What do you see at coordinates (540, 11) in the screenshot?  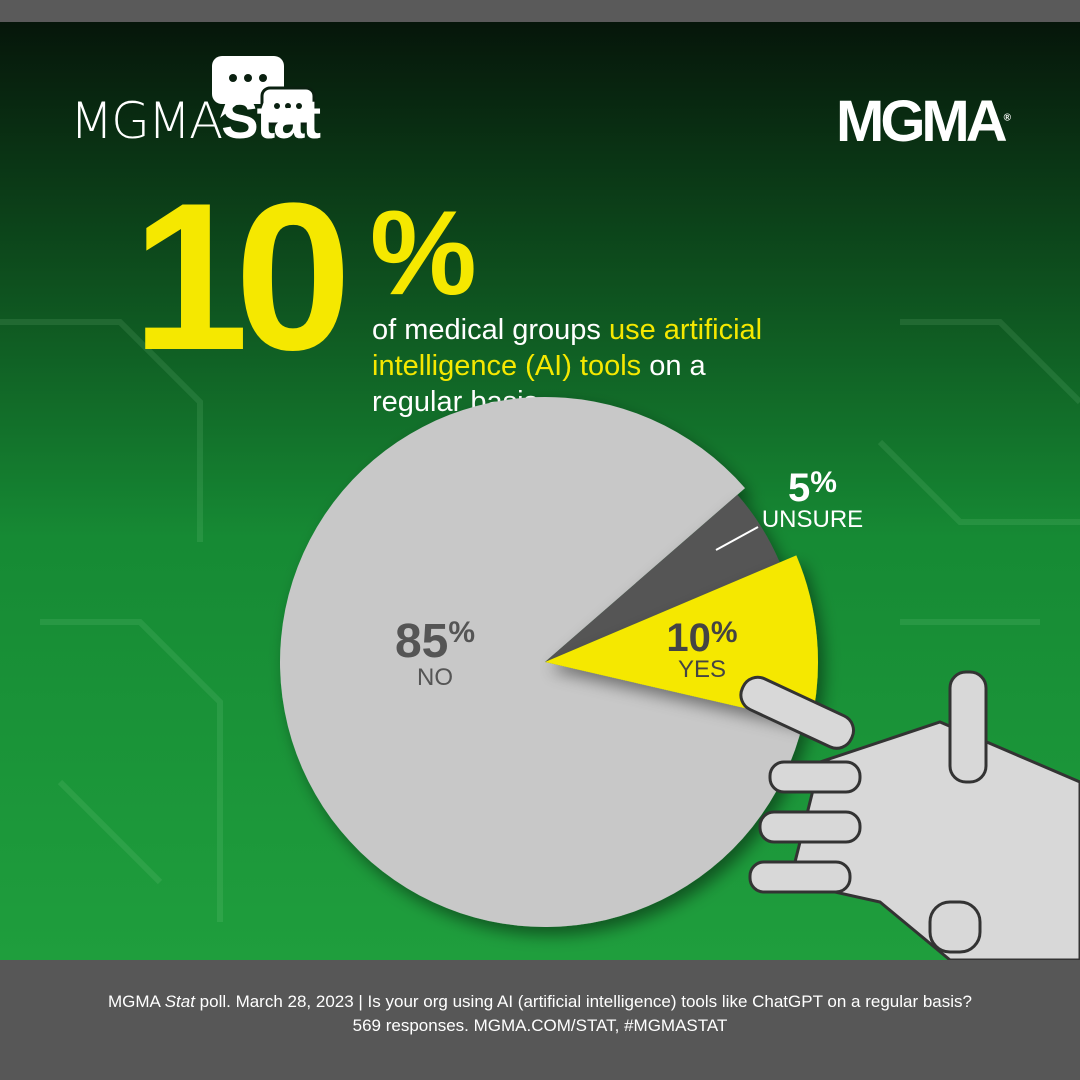 I see `top-bar` at bounding box center [540, 11].